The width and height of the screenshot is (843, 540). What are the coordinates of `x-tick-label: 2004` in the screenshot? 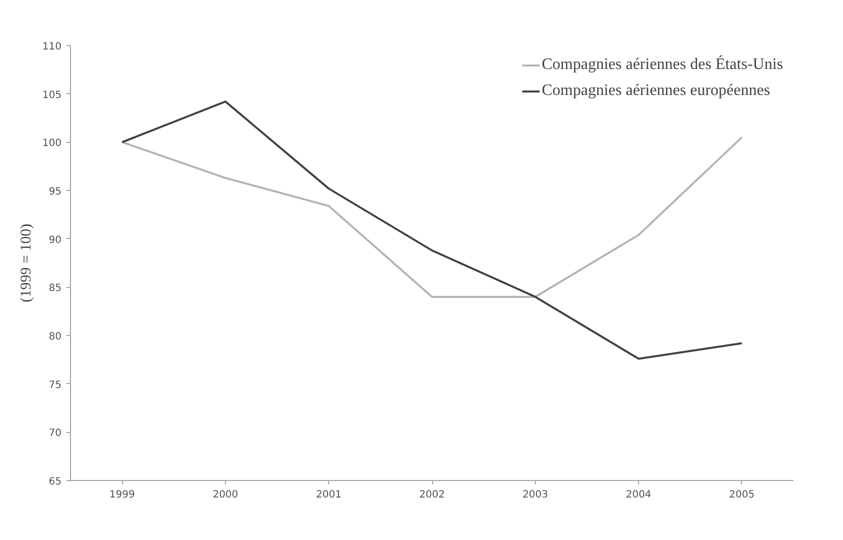 It's located at (639, 495).